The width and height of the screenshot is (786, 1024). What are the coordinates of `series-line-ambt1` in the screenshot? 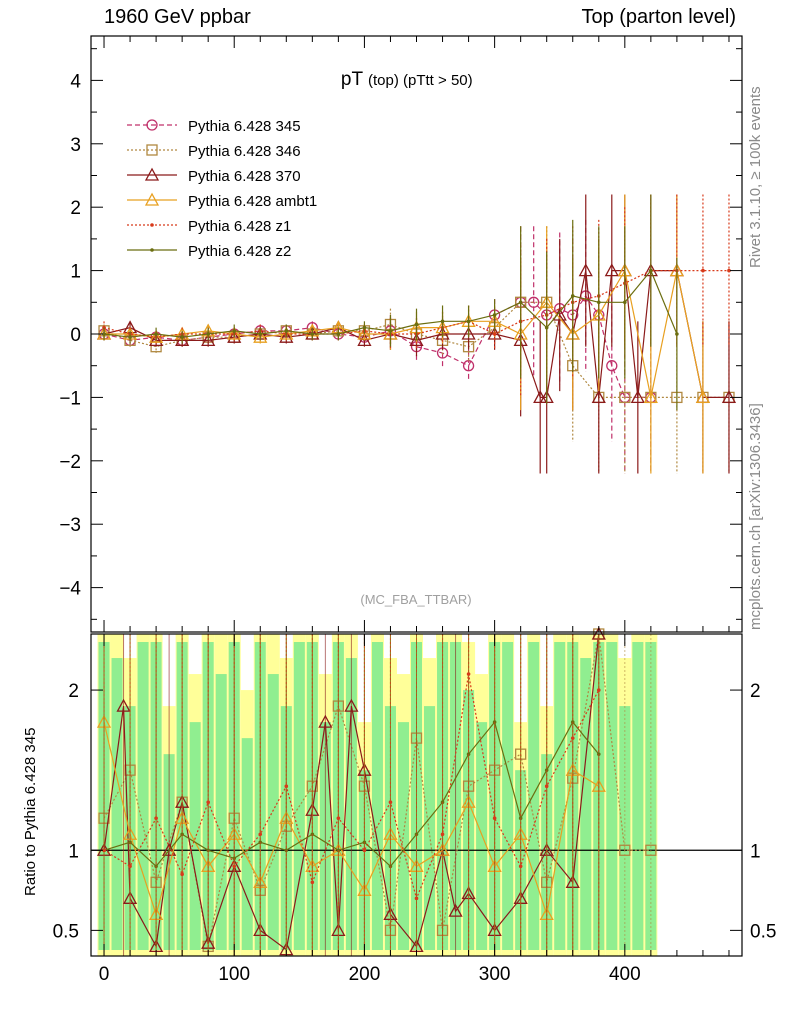 It's located at (404, 333).